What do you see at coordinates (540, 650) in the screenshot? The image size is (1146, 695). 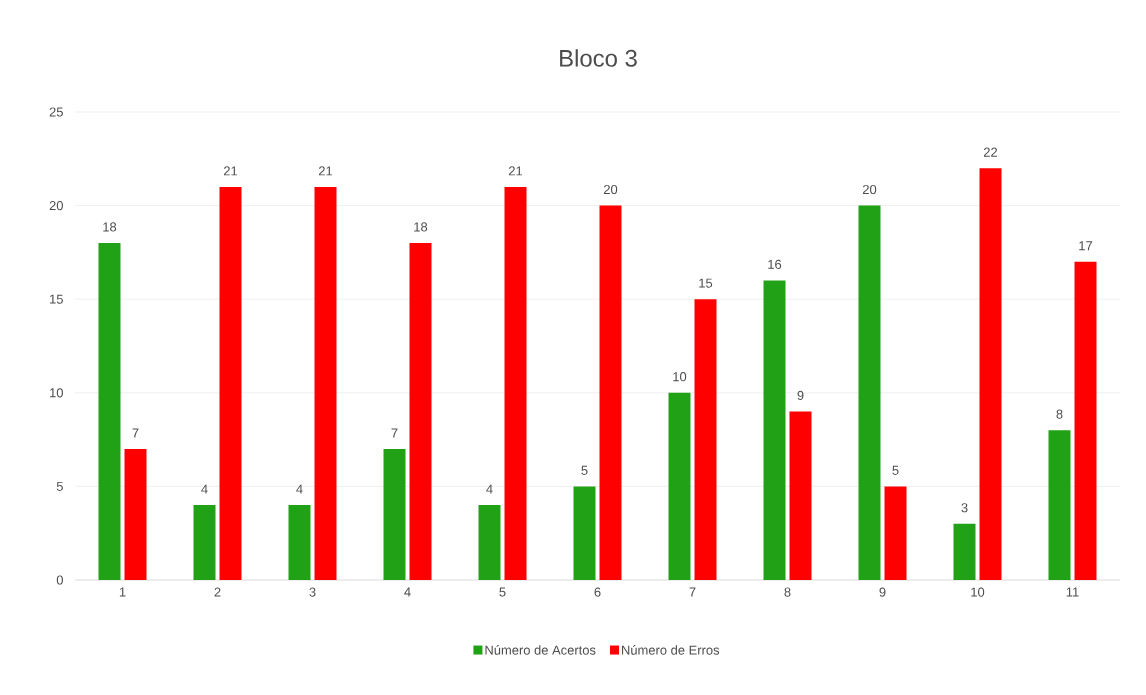 I see `legend-label: Número de Acertos` at bounding box center [540, 650].